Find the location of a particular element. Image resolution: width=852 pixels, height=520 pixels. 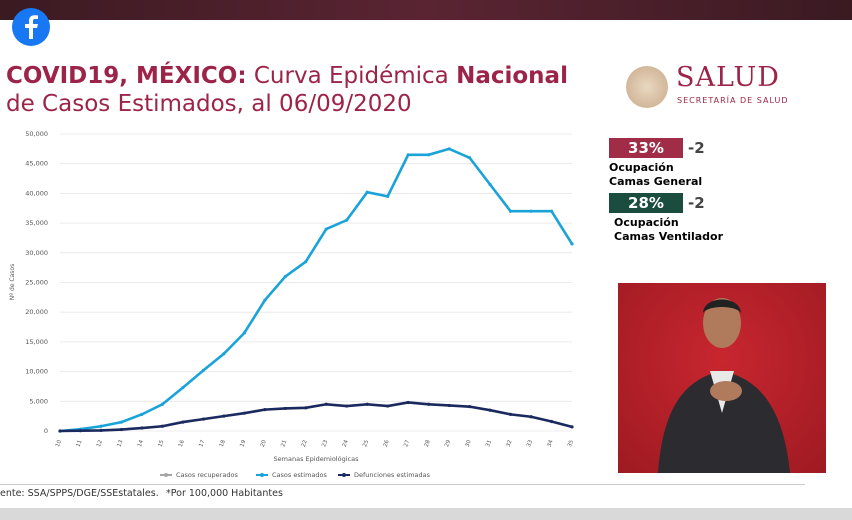

x-tick-label: 24 is located at coordinates (346, 443).